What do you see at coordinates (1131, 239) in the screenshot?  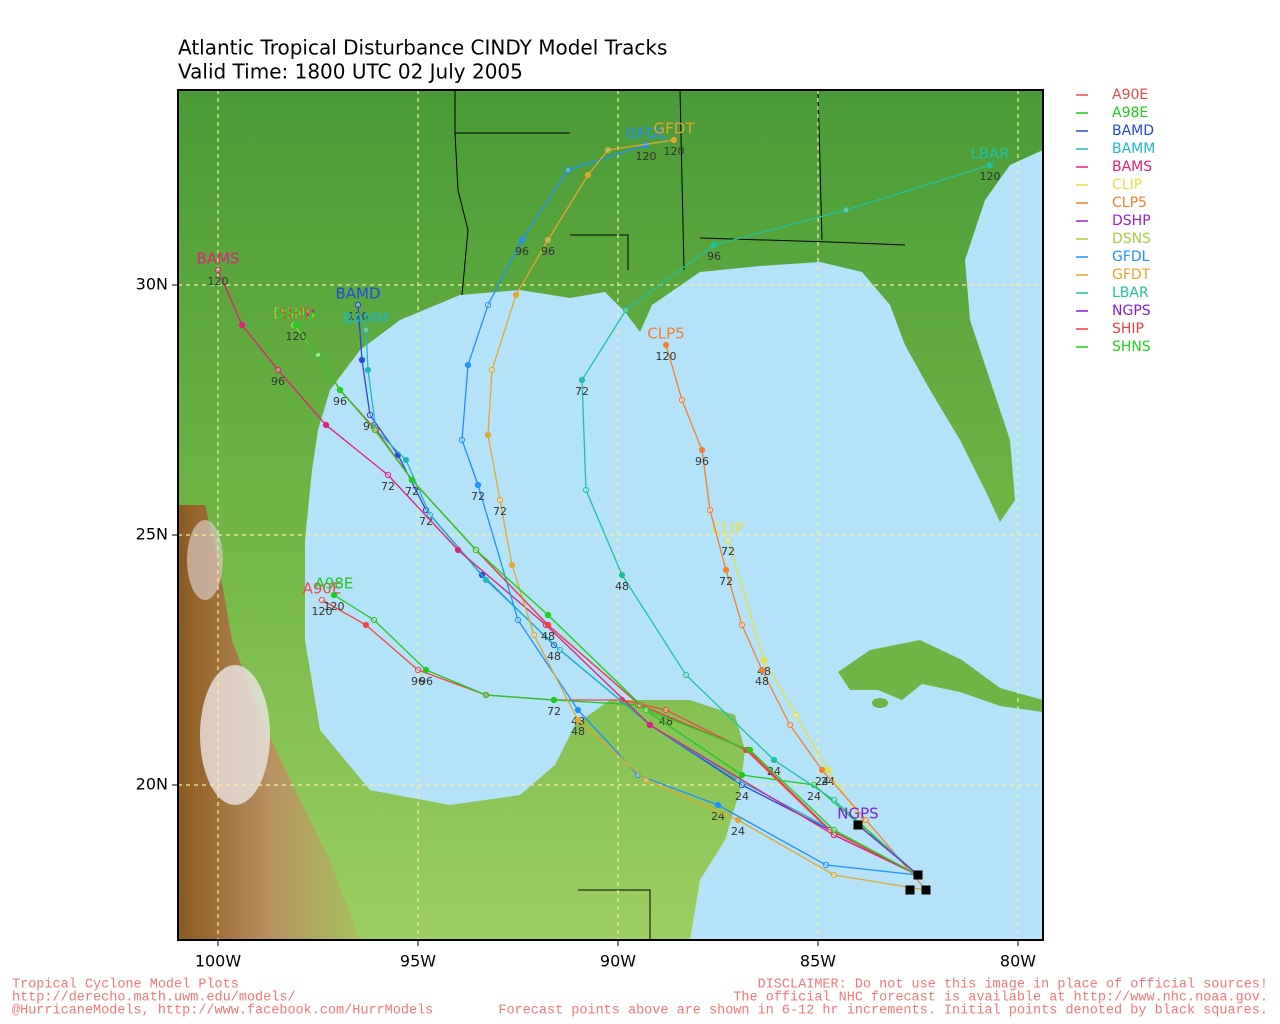 I see `legend-label: DSNS` at bounding box center [1131, 239].